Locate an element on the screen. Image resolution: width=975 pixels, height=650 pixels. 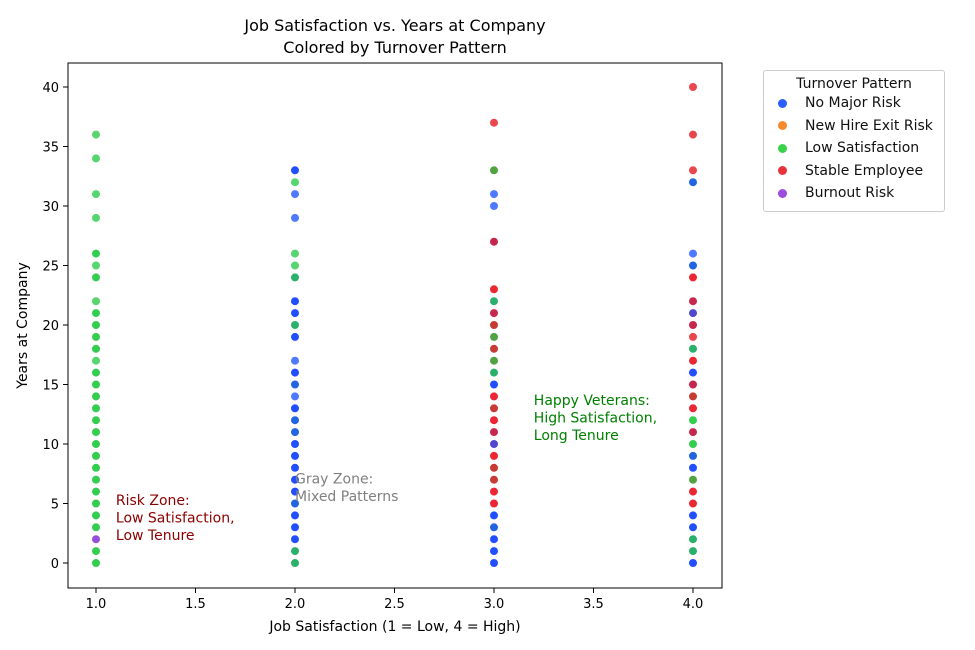
x-tick-label: 1.0 is located at coordinates (96, 604).